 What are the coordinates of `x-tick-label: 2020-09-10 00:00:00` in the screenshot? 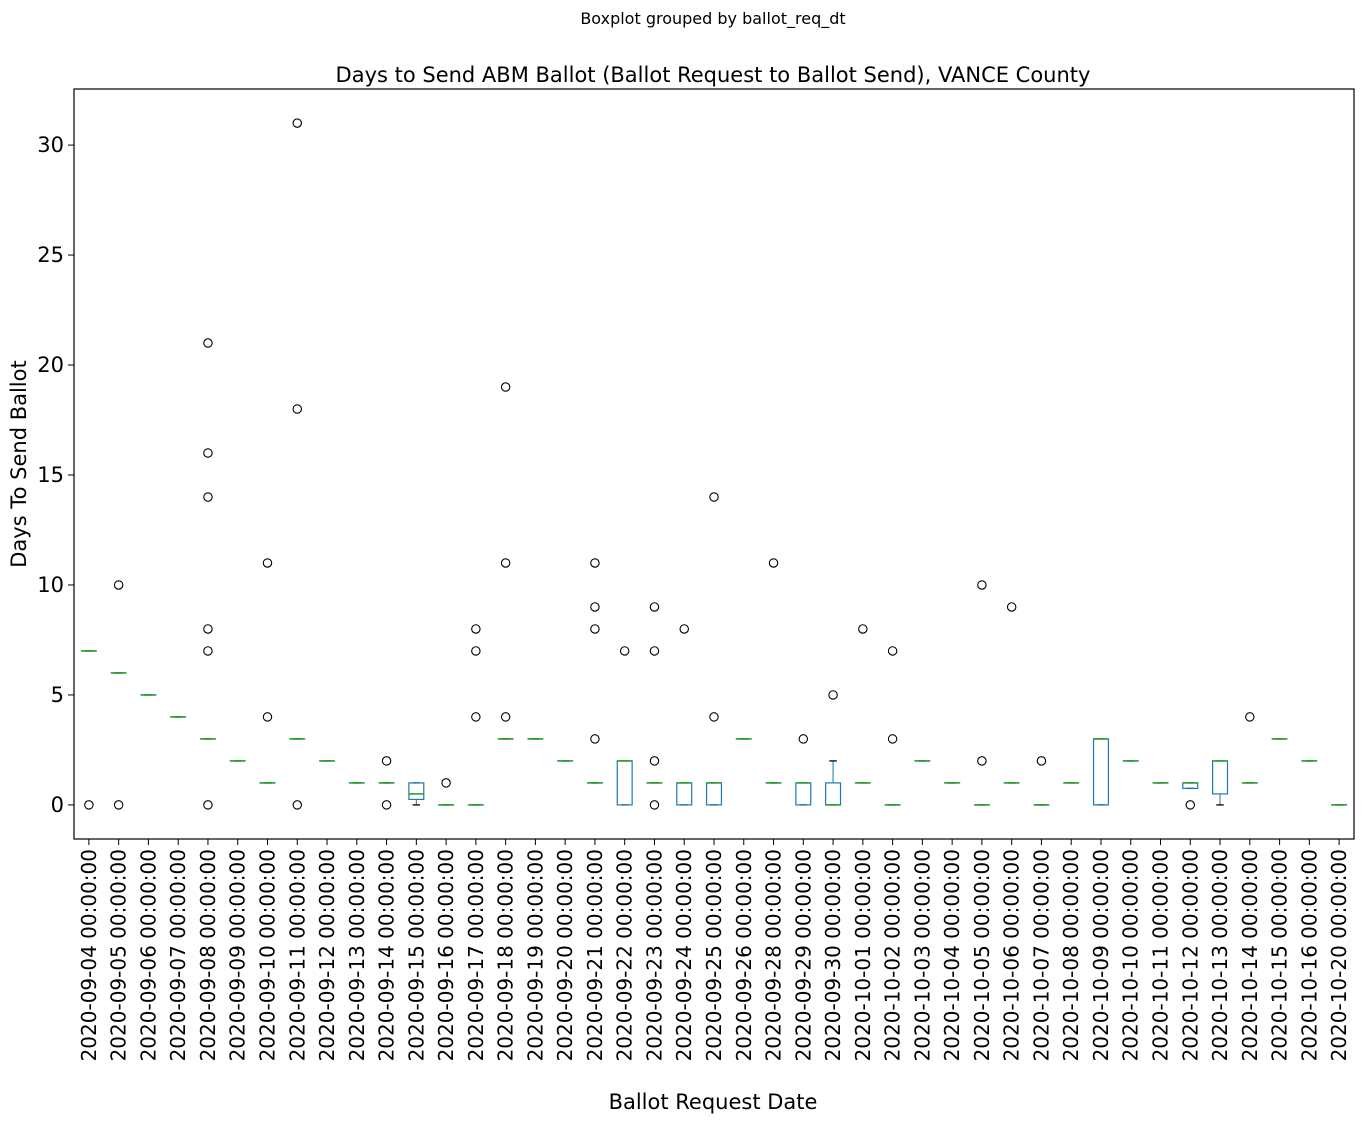 It's located at (267, 955).